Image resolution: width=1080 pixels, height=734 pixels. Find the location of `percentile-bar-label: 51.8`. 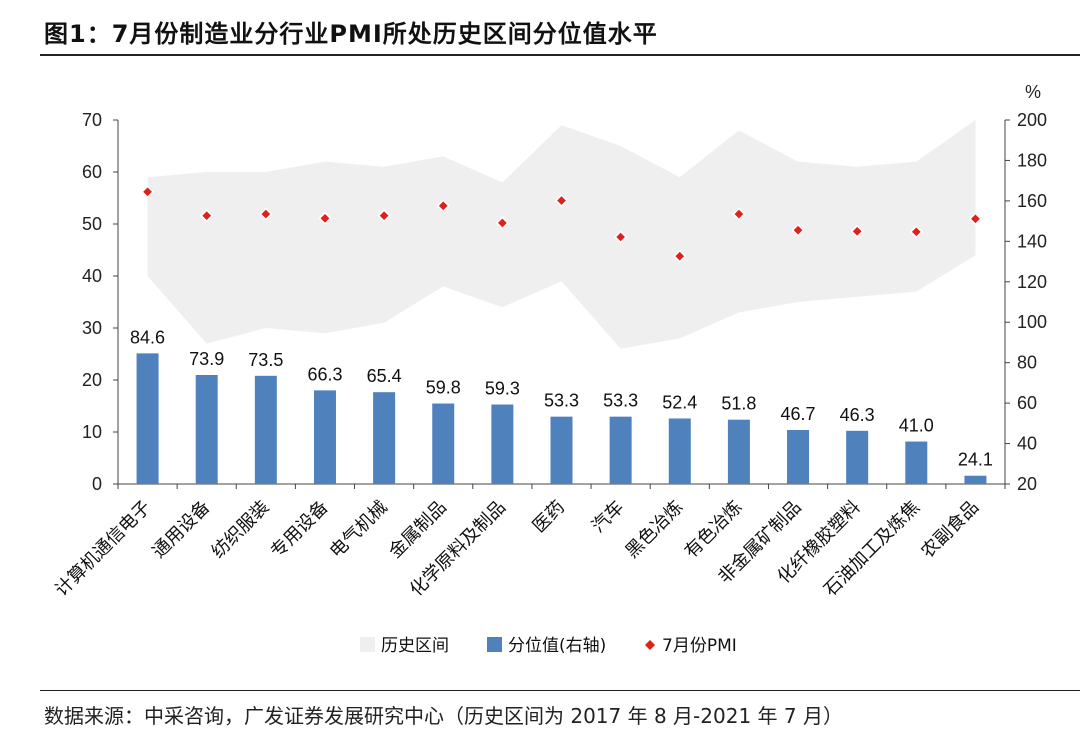

percentile-bar-label: 51.8 is located at coordinates (738, 404).